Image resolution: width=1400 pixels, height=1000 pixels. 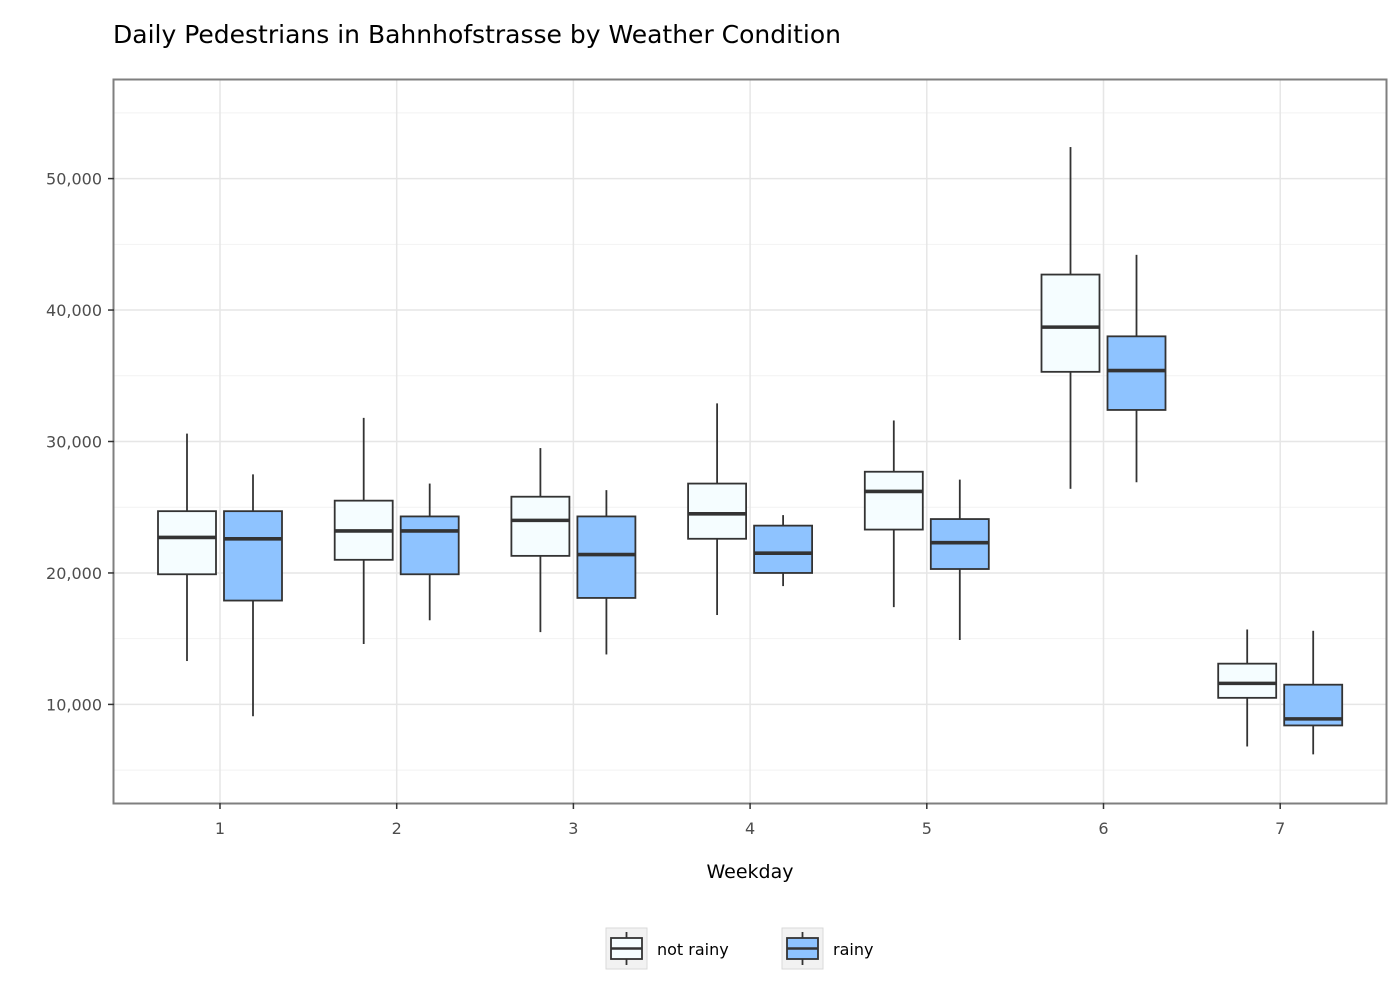 I want to click on y-tick-label: 20,000, so click(x=74, y=573).